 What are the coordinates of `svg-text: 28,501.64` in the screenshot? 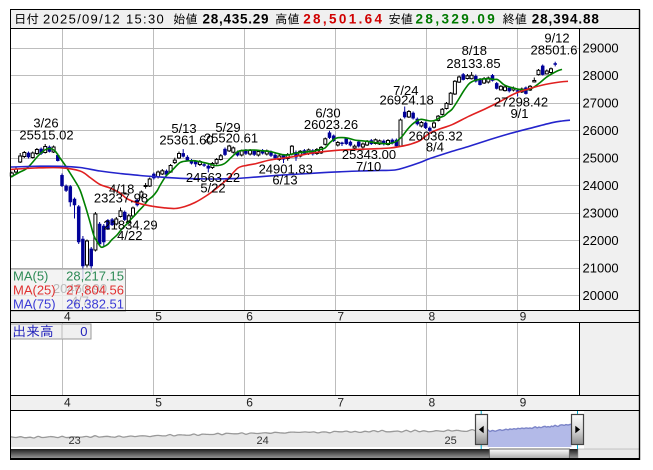 It's located at (343, 19).